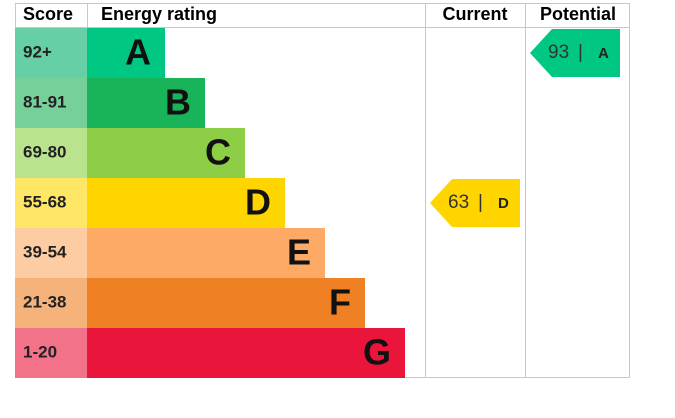 This screenshot has width=675, height=418. What do you see at coordinates (474, 14) in the screenshot?
I see `header-current: Current` at bounding box center [474, 14].